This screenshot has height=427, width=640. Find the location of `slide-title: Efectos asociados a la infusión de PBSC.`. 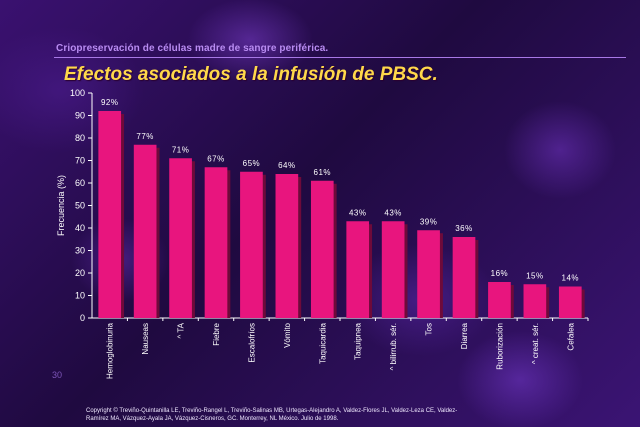

slide-title: Efectos asociados a la infusión de PBSC. is located at coordinates (251, 74).